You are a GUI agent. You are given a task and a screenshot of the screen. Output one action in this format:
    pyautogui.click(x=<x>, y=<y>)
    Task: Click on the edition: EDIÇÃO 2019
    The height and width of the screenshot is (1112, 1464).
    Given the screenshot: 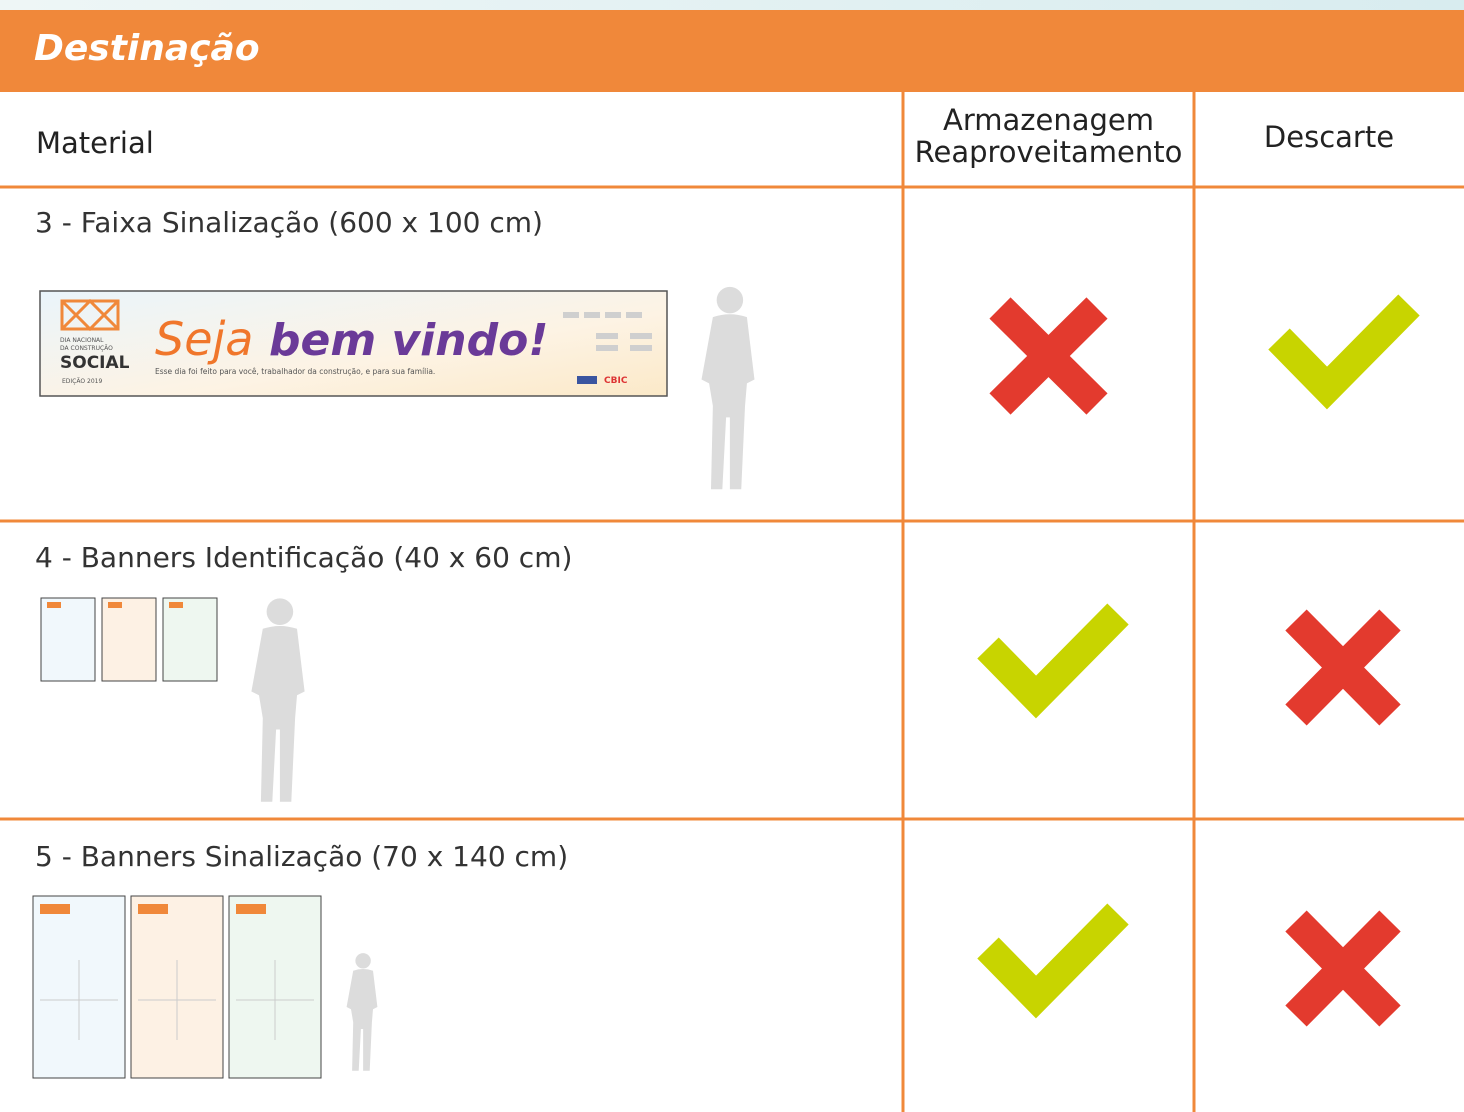 What is the action you would take?
    pyautogui.click(x=82, y=381)
    